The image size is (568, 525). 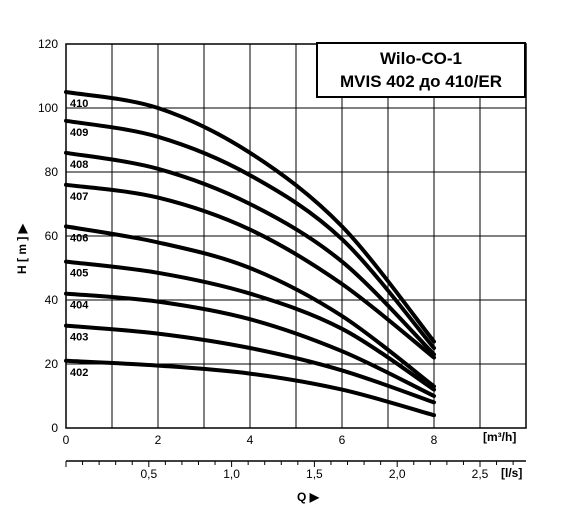 What do you see at coordinates (397, 474) in the screenshot?
I see `secondary-x-tick-label: 2,0` at bounding box center [397, 474].